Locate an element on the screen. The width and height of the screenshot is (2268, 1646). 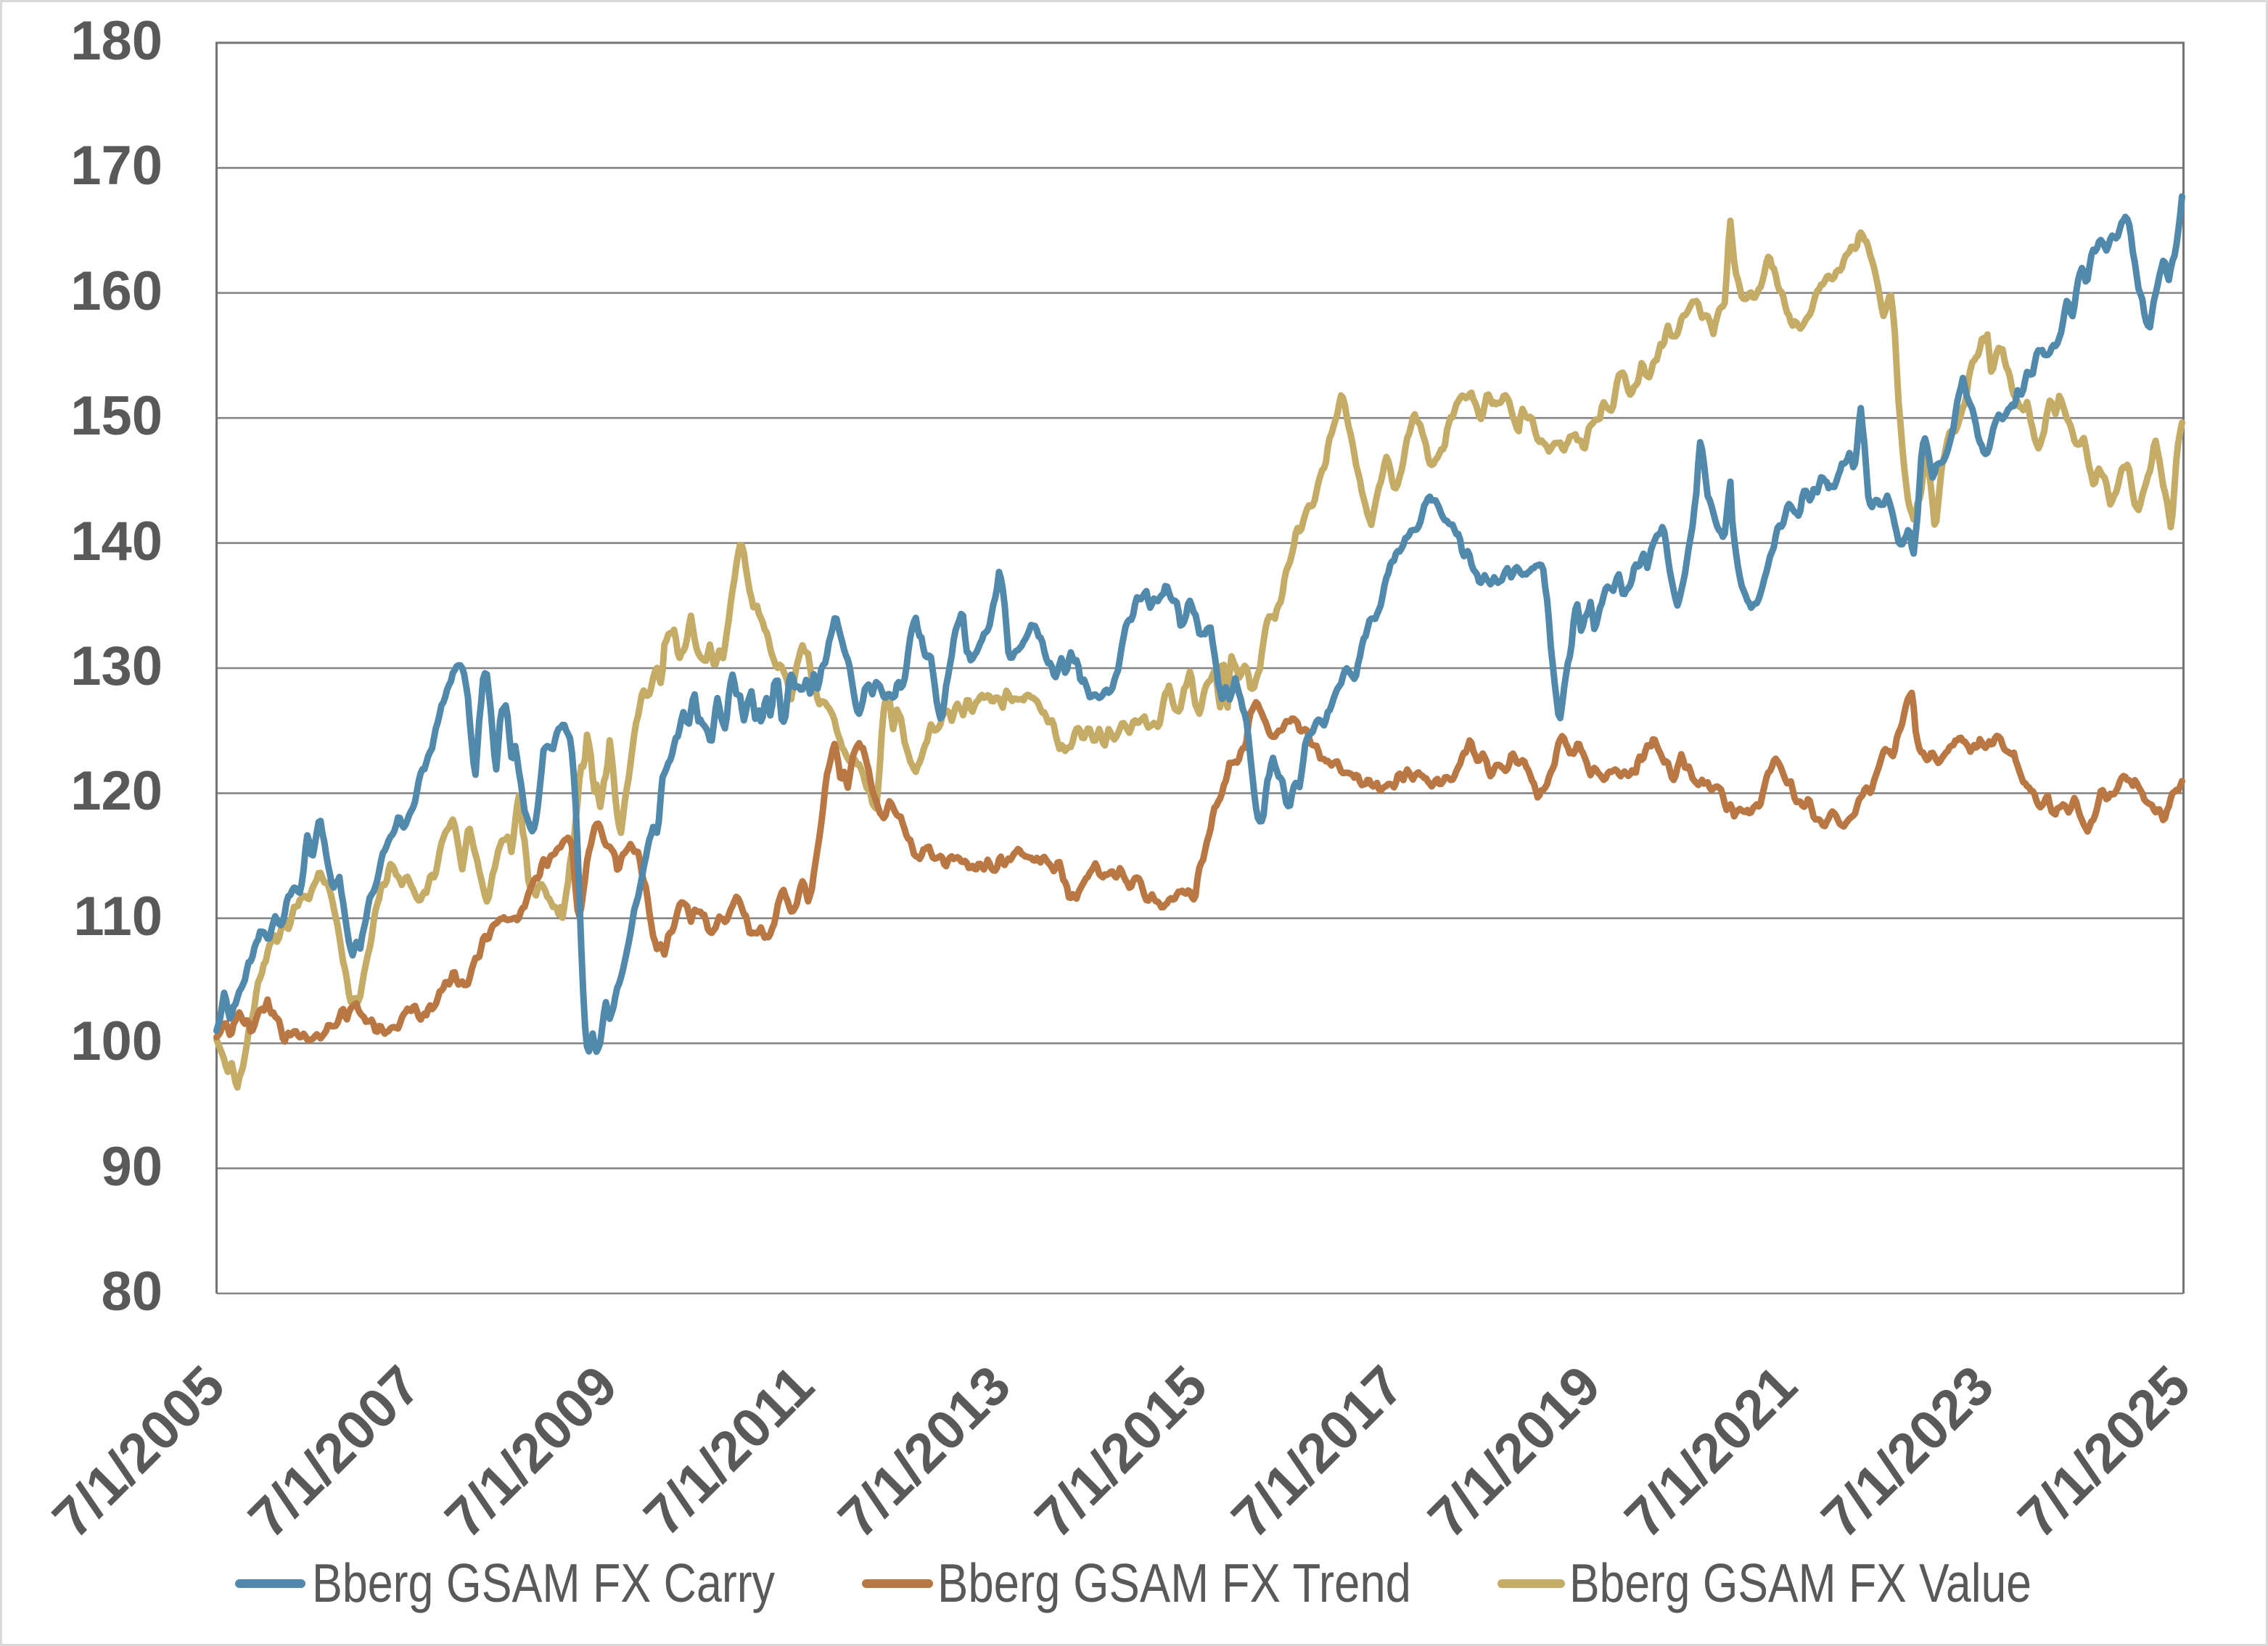
svg-text: 80 is located at coordinates (132, 1291).